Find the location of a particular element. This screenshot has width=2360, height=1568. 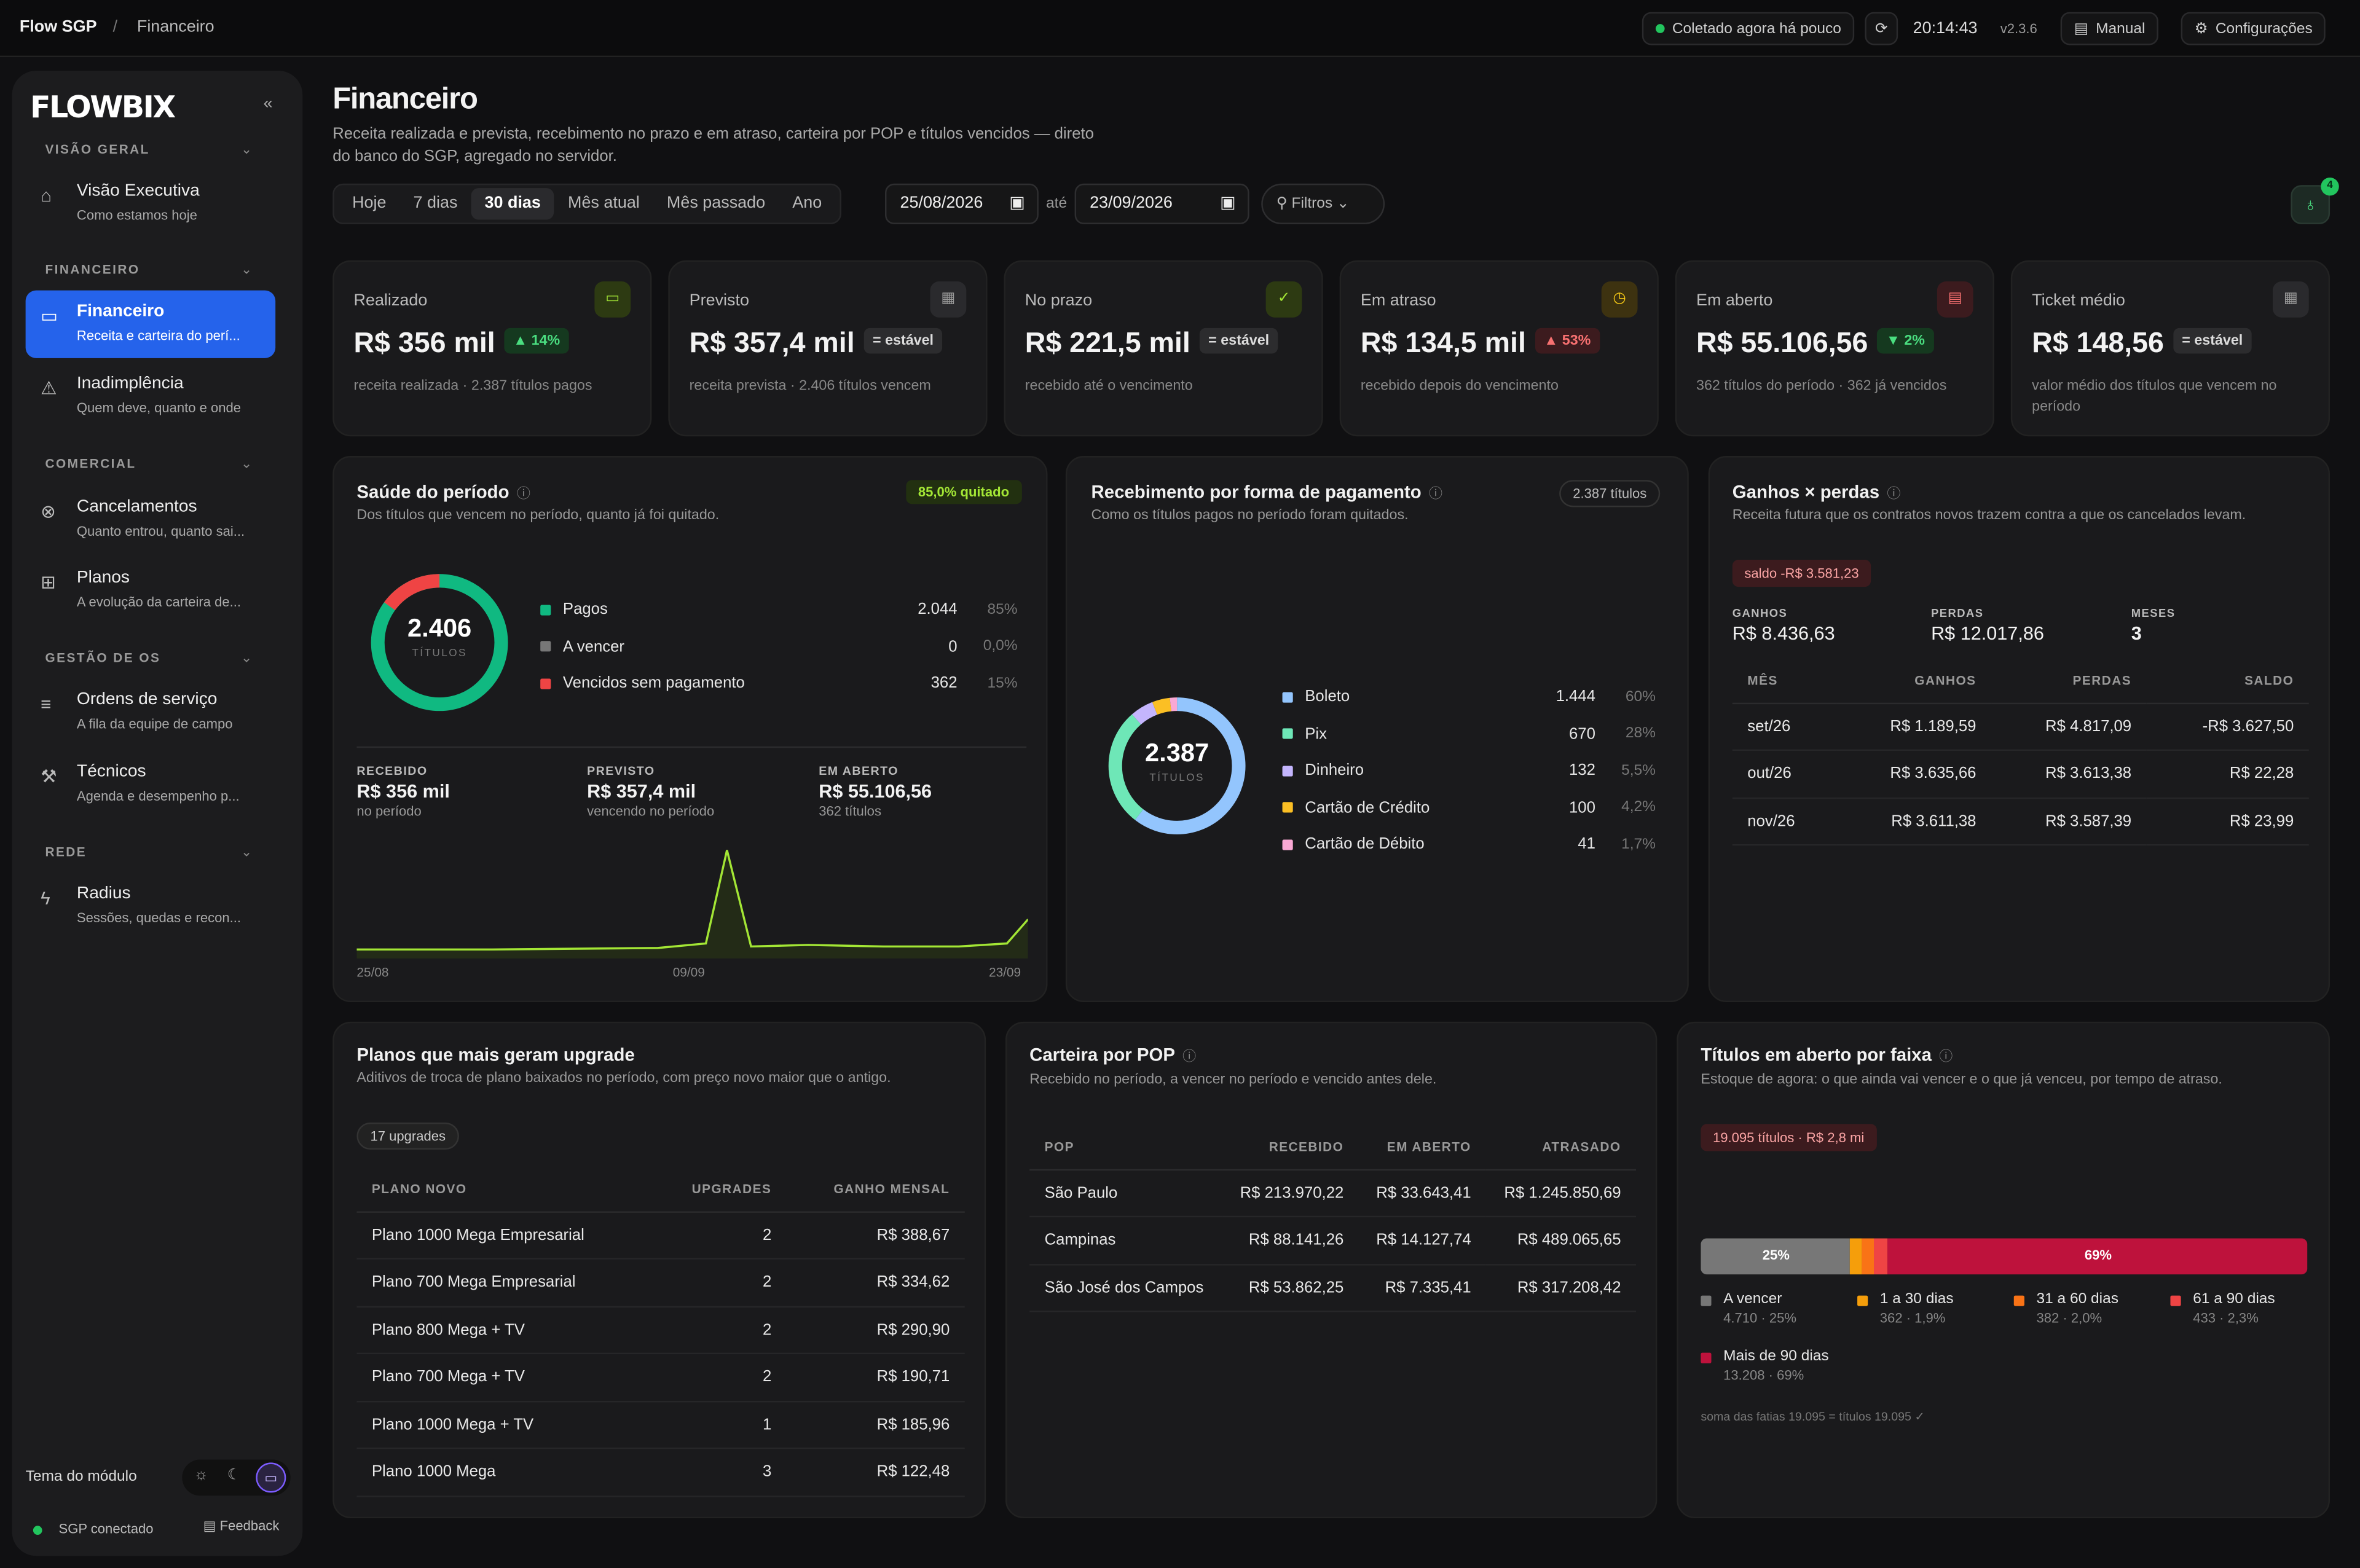

col-plano-novo: PLANO NOVO is located at coordinates (505, 1189).